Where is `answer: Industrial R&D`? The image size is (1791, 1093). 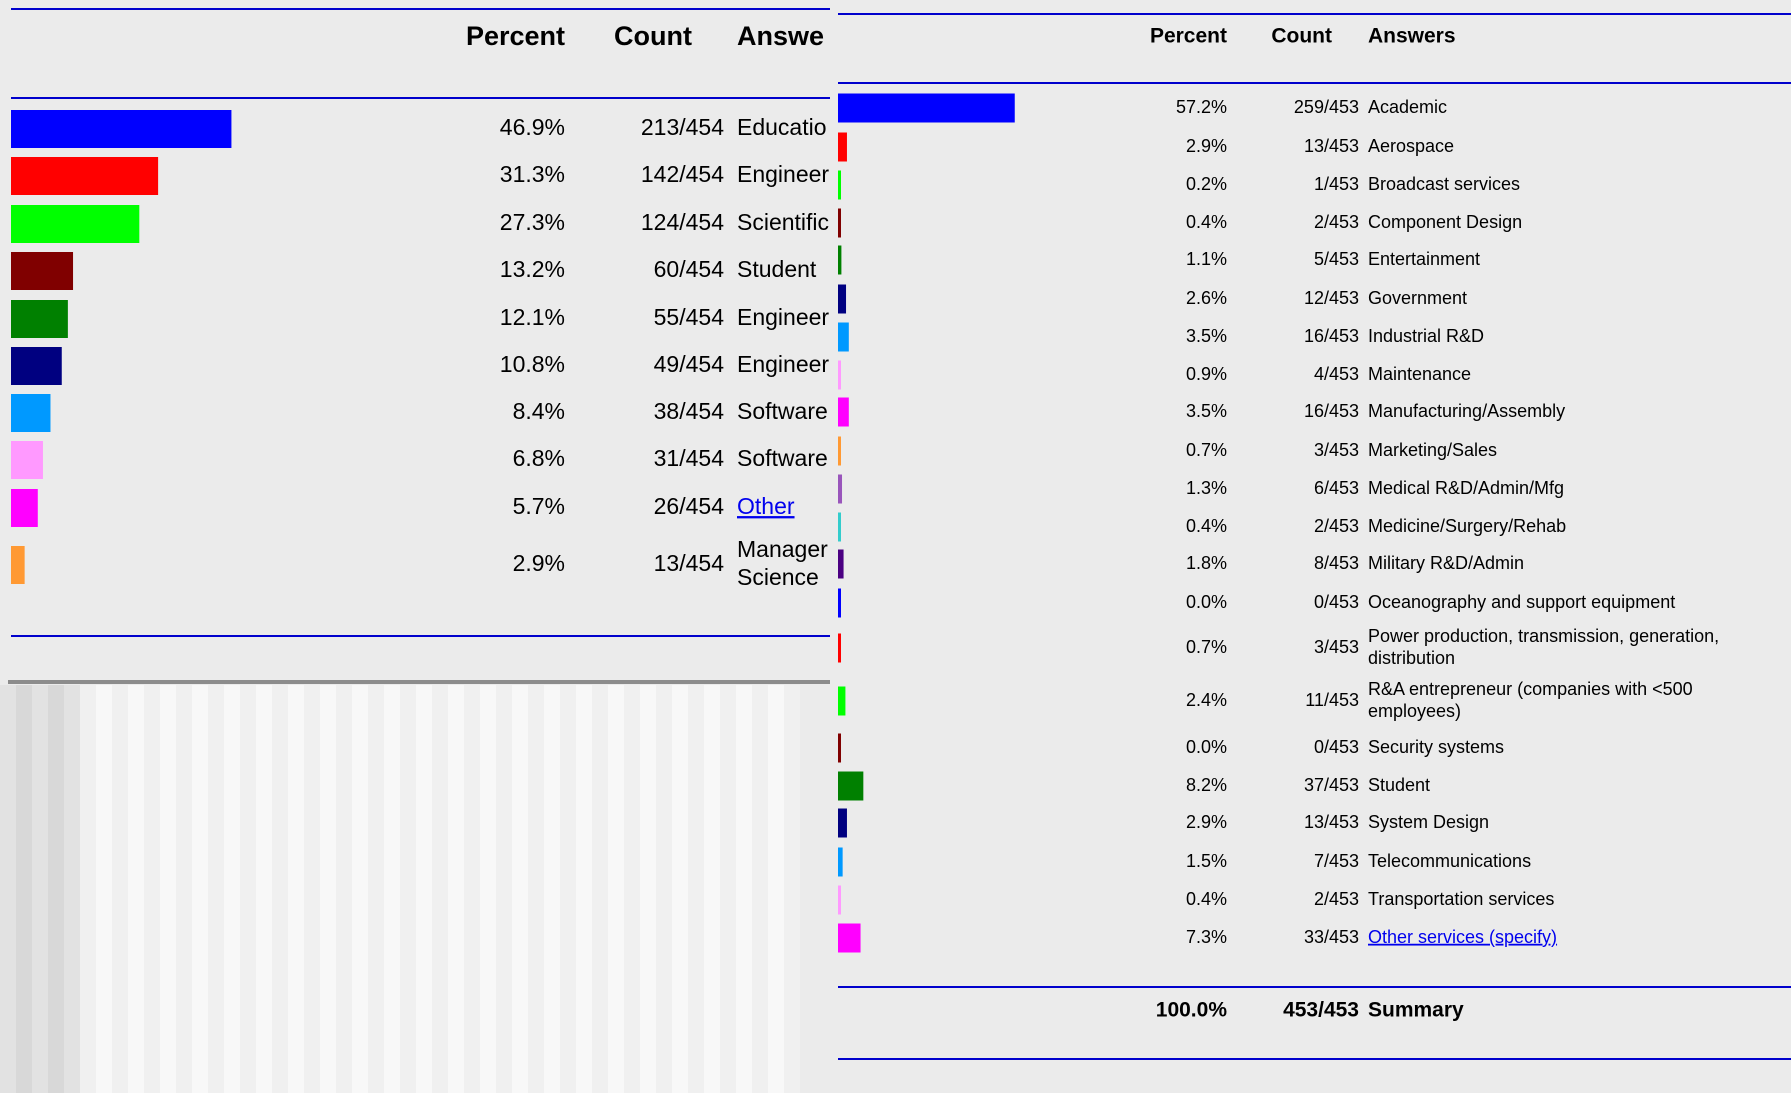 answer: Industrial R&D is located at coordinates (1426, 336).